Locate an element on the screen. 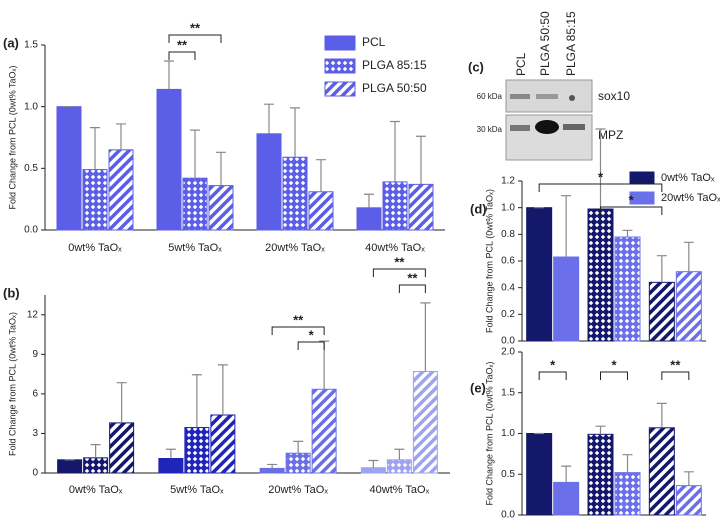  protein-label: MPZ is located at coordinates (610, 135).